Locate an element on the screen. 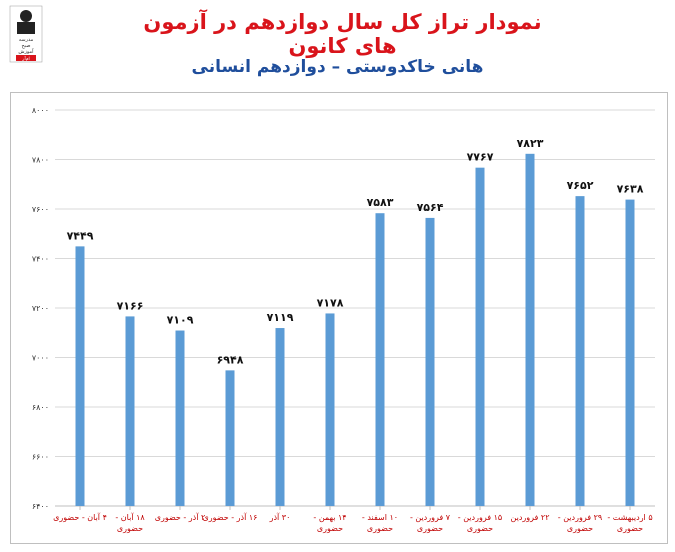 The width and height of the screenshot is (675, 552). y-tick-label: ۶۶۰۰ is located at coordinates (40, 457).